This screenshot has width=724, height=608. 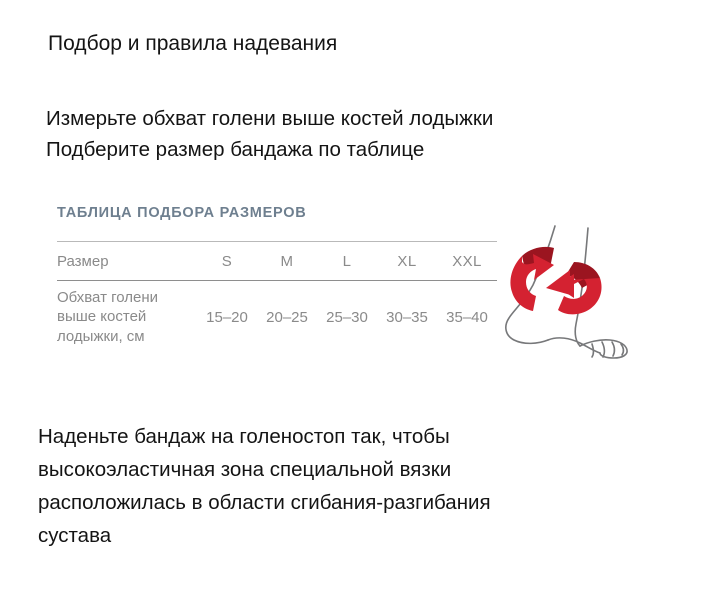 I want to click on measure-label-line-1: Обхват голени, so click(x=108, y=297).